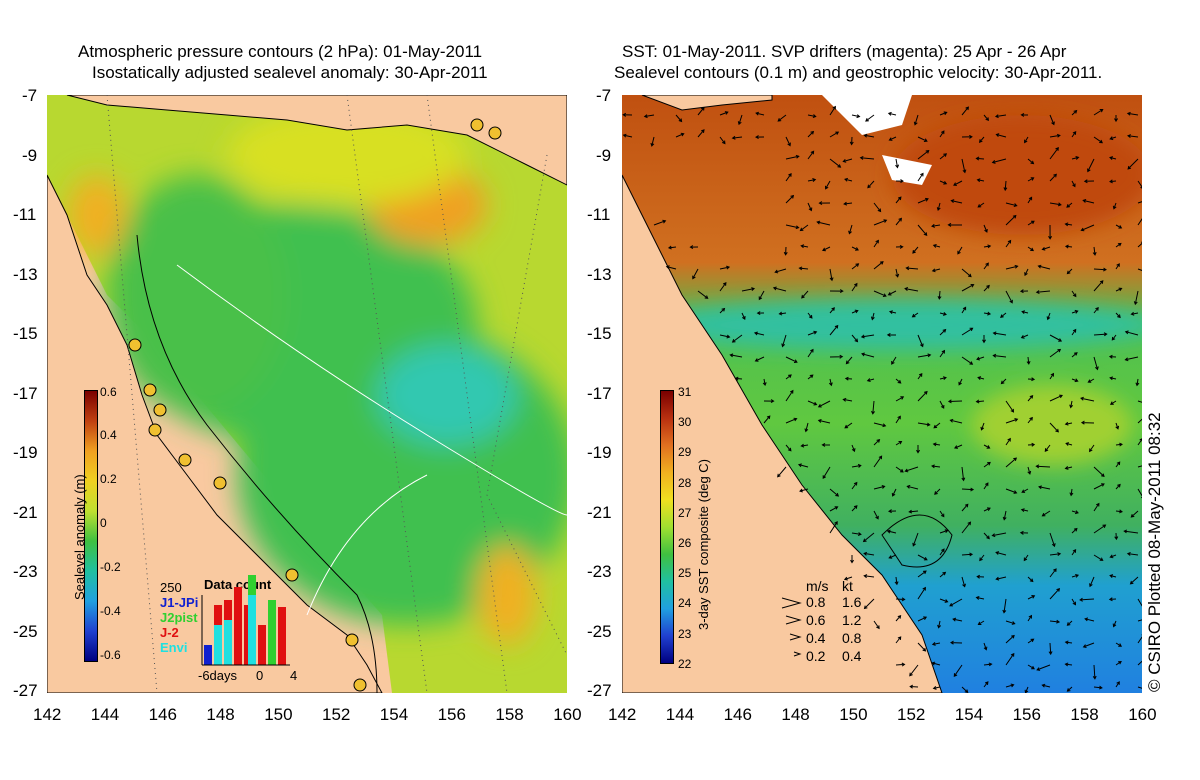  I want to click on sealevel-colorbar-title: Sealevel anomaly (m), so click(79, 537).